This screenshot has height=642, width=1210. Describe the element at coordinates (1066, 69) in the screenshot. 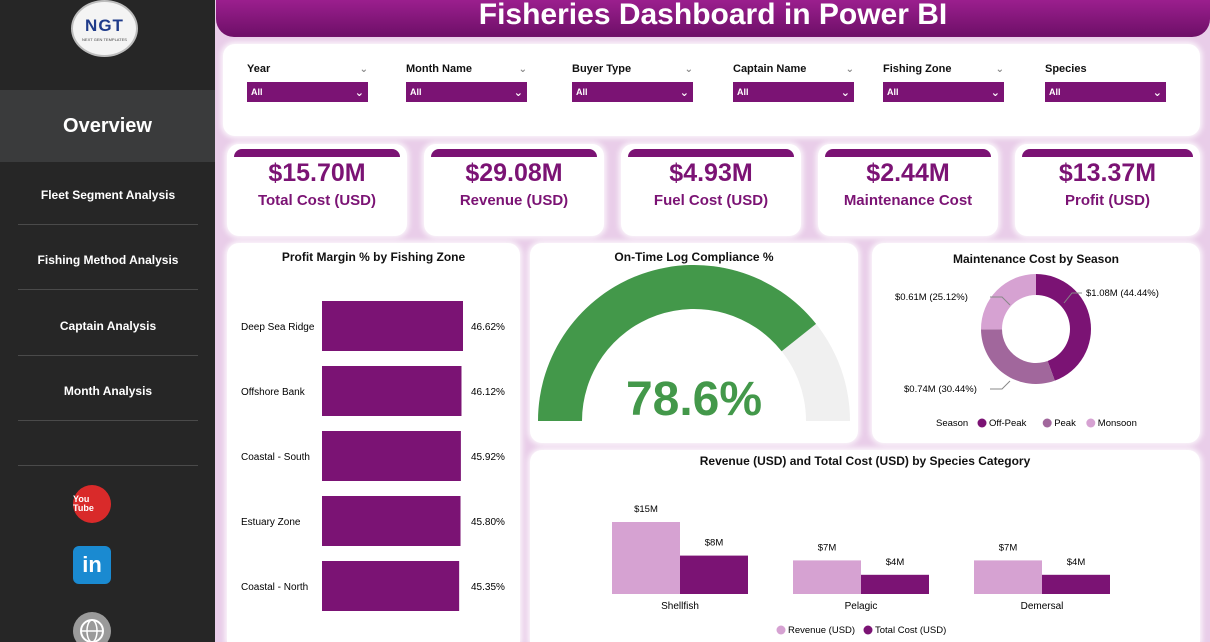

I see `filter-label: Species` at that location.